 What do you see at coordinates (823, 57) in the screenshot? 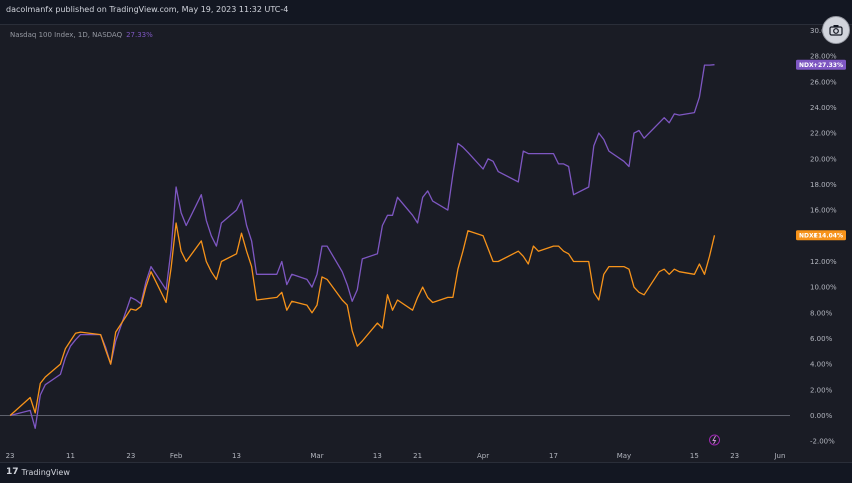
I see `y-tick-label: 28.00%` at bounding box center [823, 57].